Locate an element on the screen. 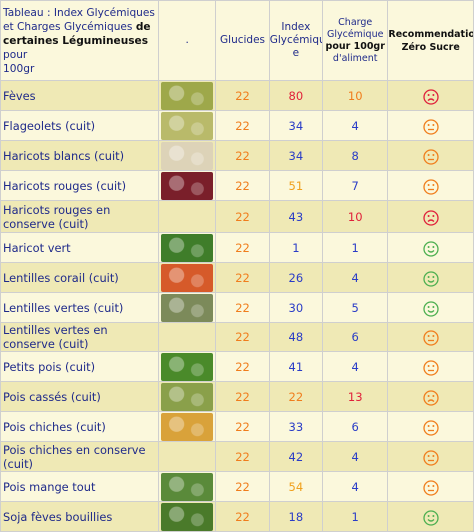  food-name: Lentilles vertes (cuit) is located at coordinates (79, 307).